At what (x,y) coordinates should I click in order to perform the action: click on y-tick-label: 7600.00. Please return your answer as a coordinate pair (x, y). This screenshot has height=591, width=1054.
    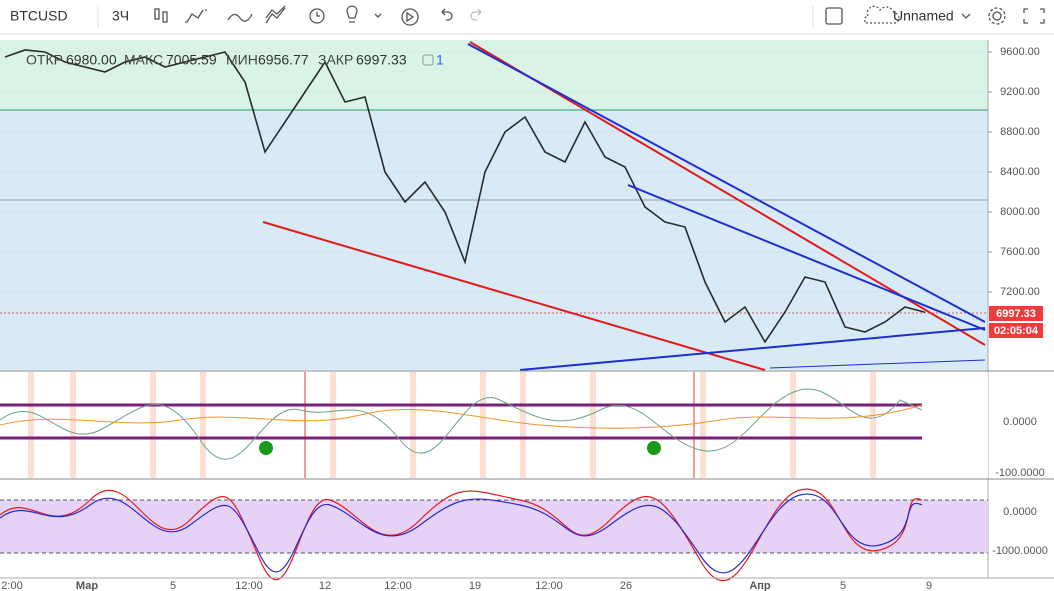
    Looking at the image, I should click on (1020, 252).